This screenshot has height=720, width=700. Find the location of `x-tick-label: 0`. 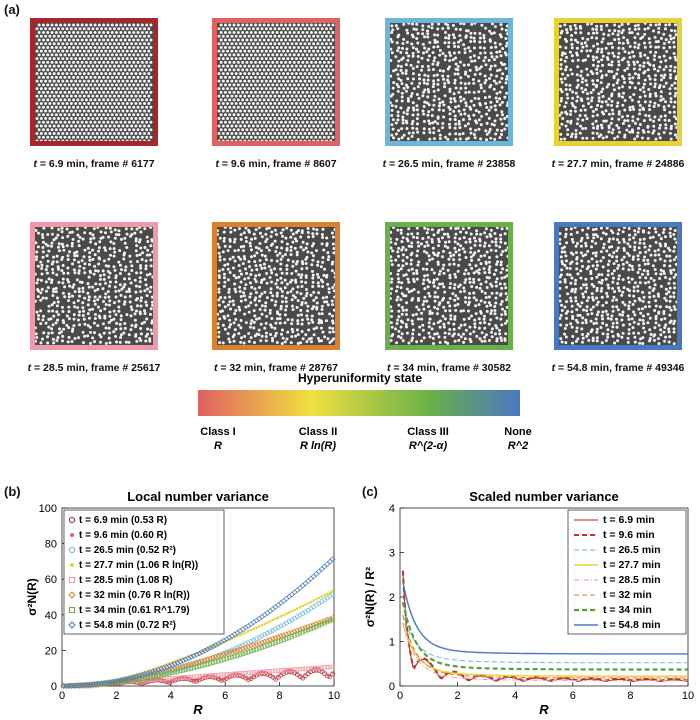

x-tick-label: 0 is located at coordinates (62, 696).